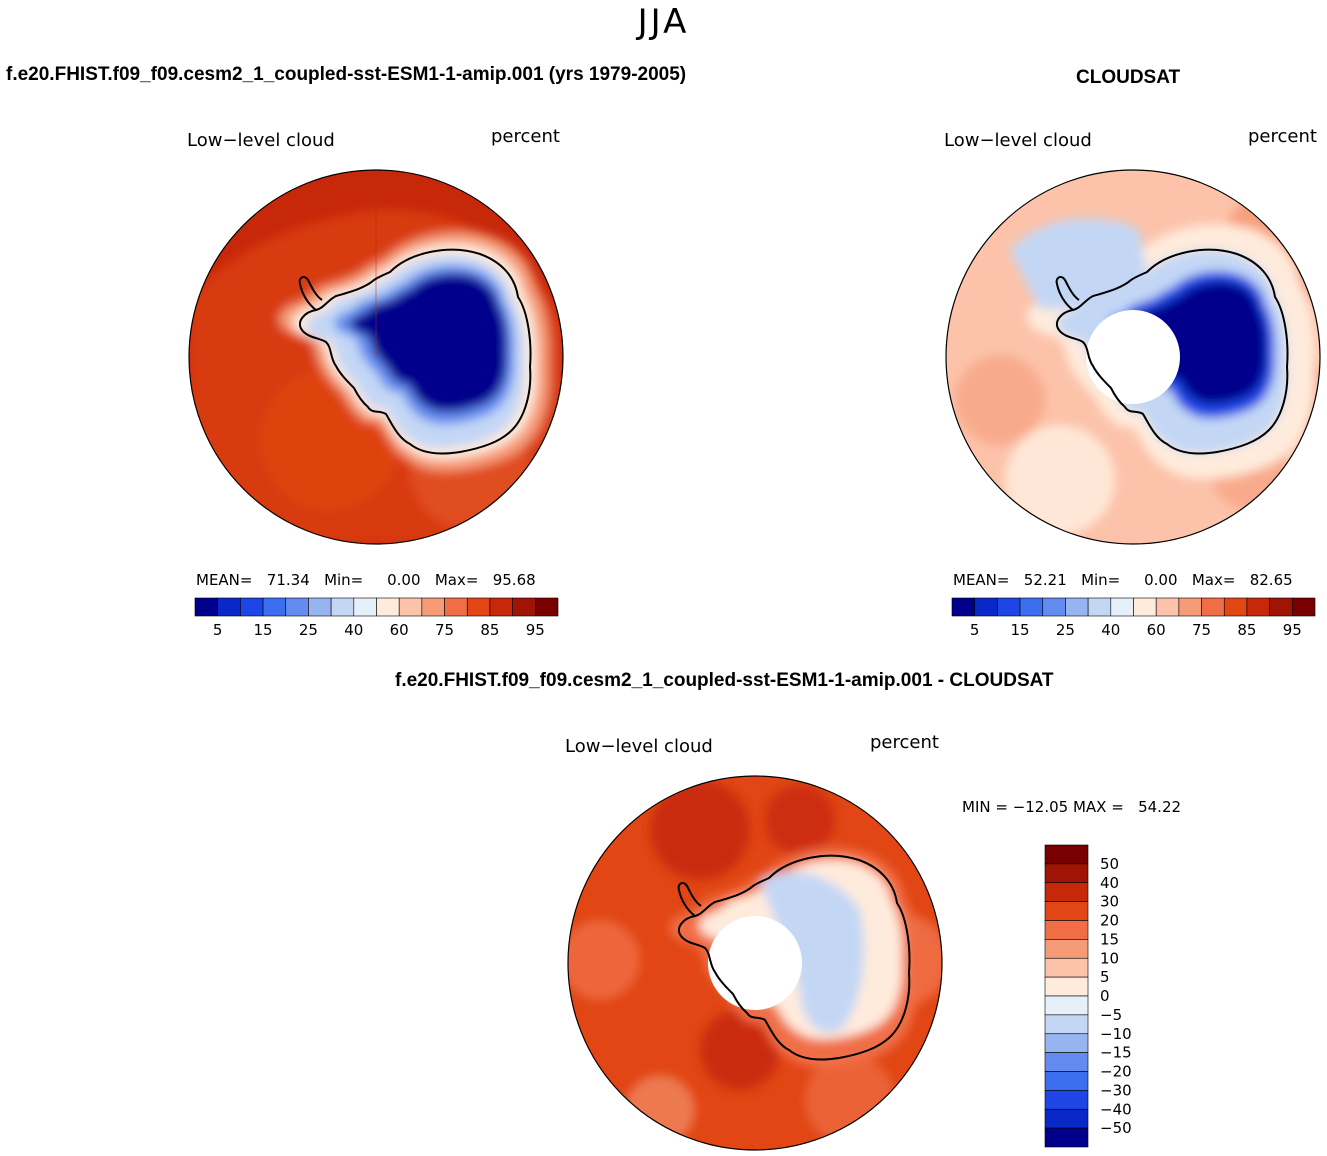  What do you see at coordinates (1116, 1128) in the screenshot?
I see `diff-colorbar-tick: −50` at bounding box center [1116, 1128].